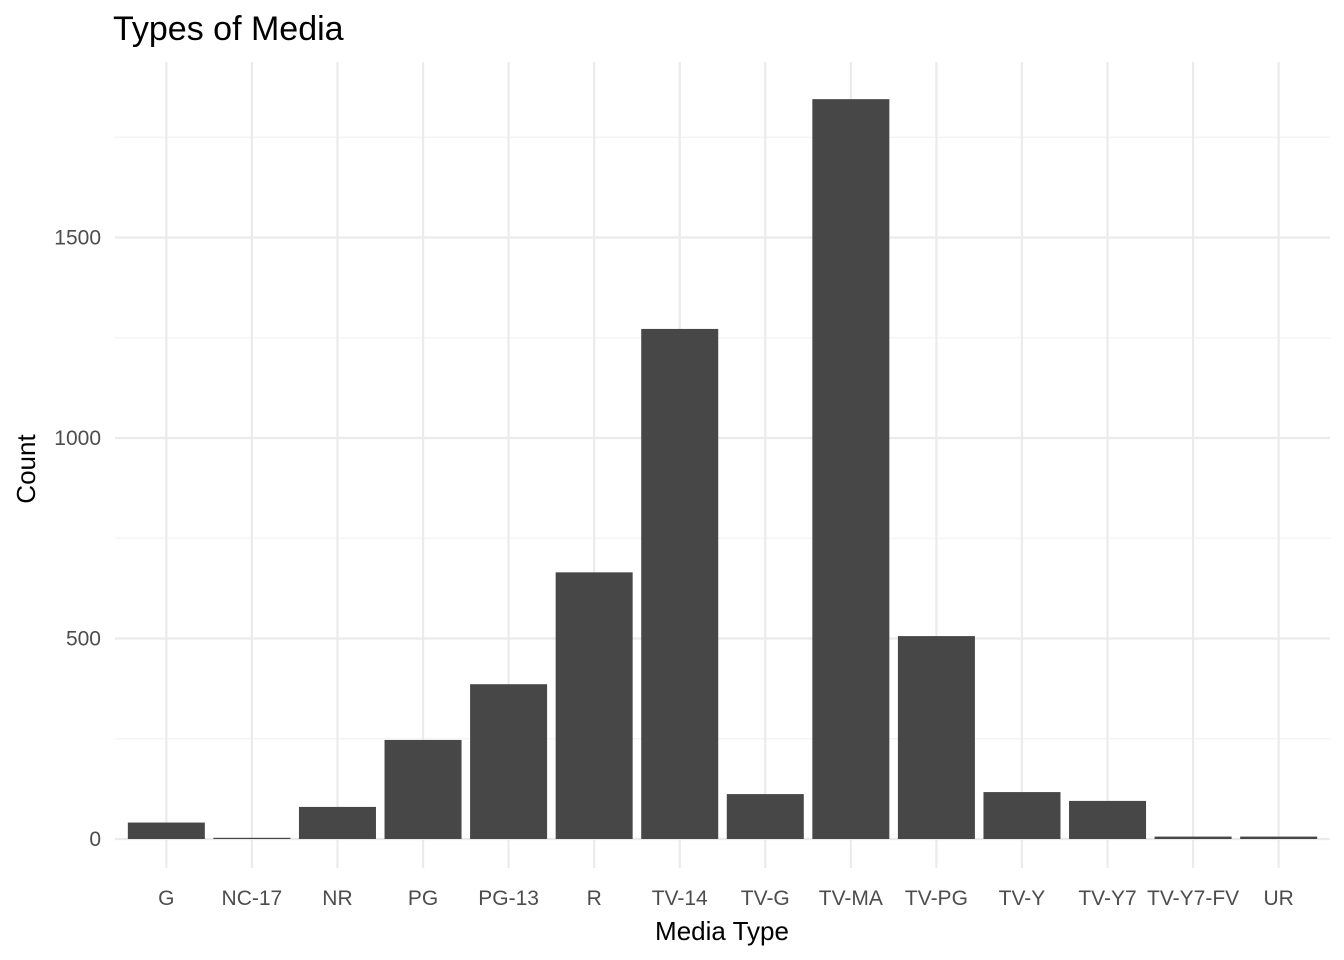 The height and width of the screenshot is (960, 1344). I want to click on y-axis-title: Count, so click(26, 469).